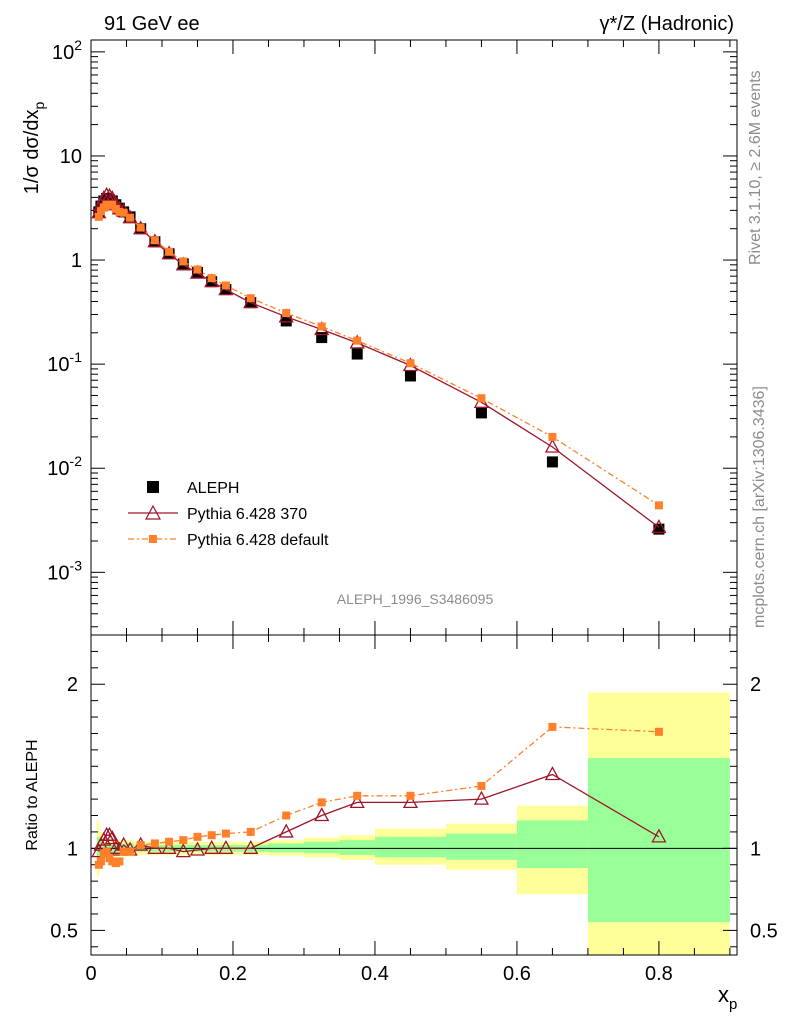  I want to click on svg-text: 1/σ dσ/dxp, so click(34, 148).